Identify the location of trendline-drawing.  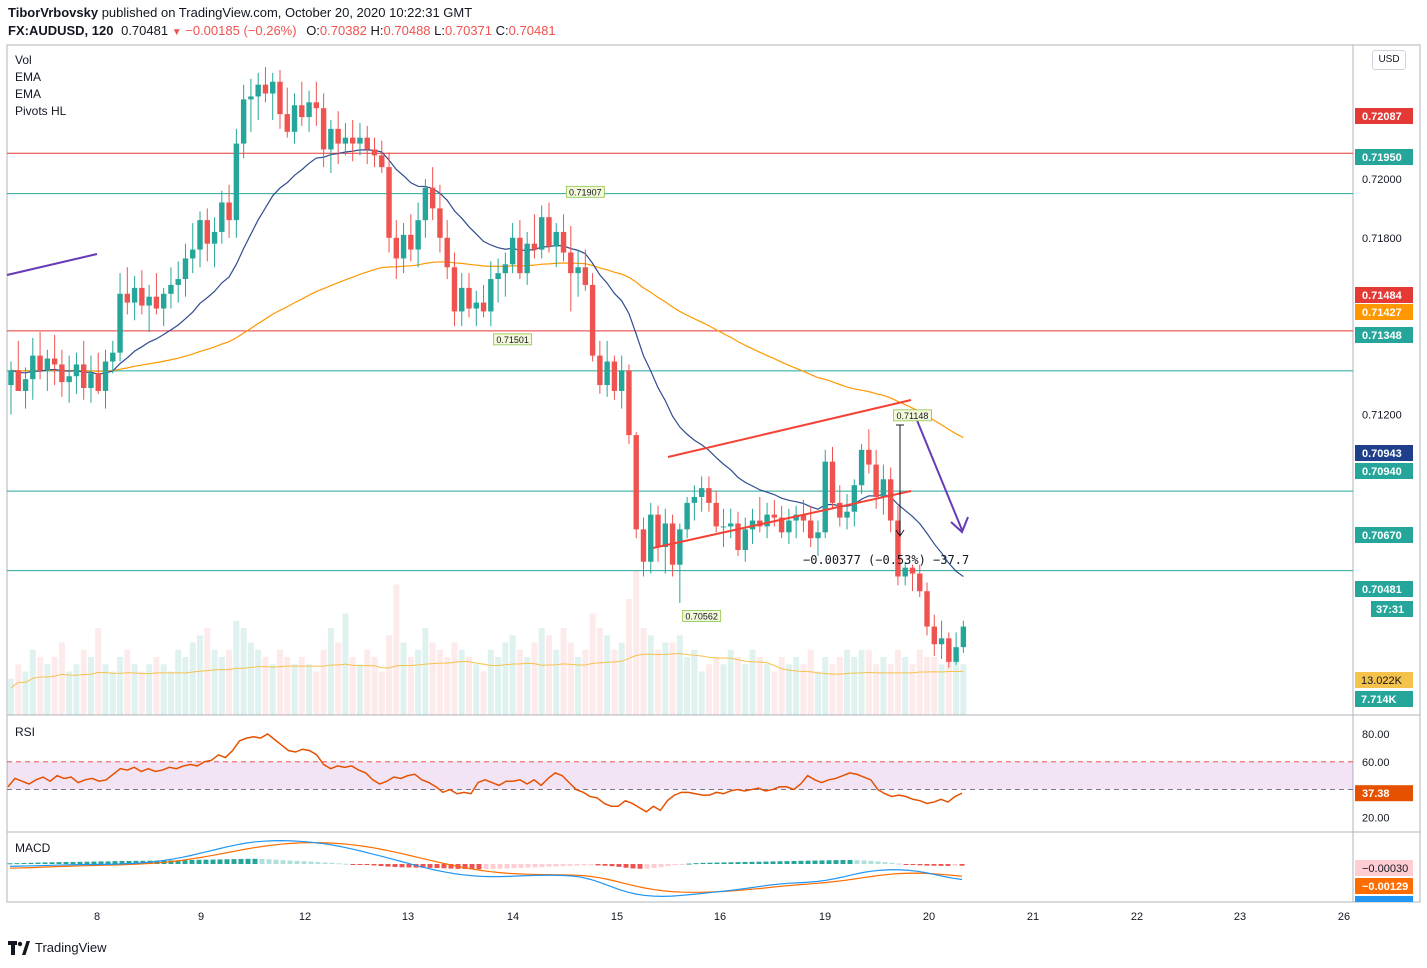
(52, 264).